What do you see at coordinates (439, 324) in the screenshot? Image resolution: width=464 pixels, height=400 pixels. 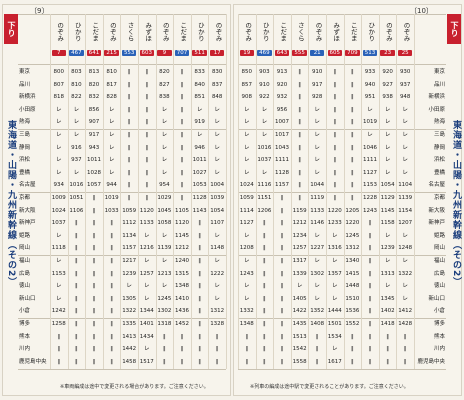 I see `station-name: 博多` at bounding box center [439, 324].